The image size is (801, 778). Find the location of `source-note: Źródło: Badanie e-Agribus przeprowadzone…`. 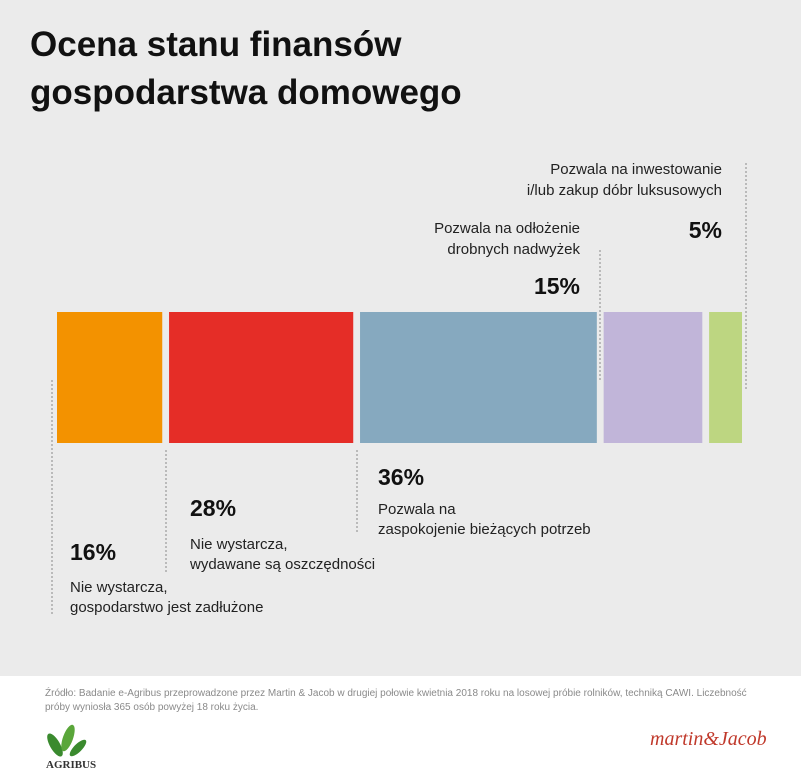

source-note: Źródło: Badanie e-Agribus przeprowadzone… is located at coordinates (396, 700).